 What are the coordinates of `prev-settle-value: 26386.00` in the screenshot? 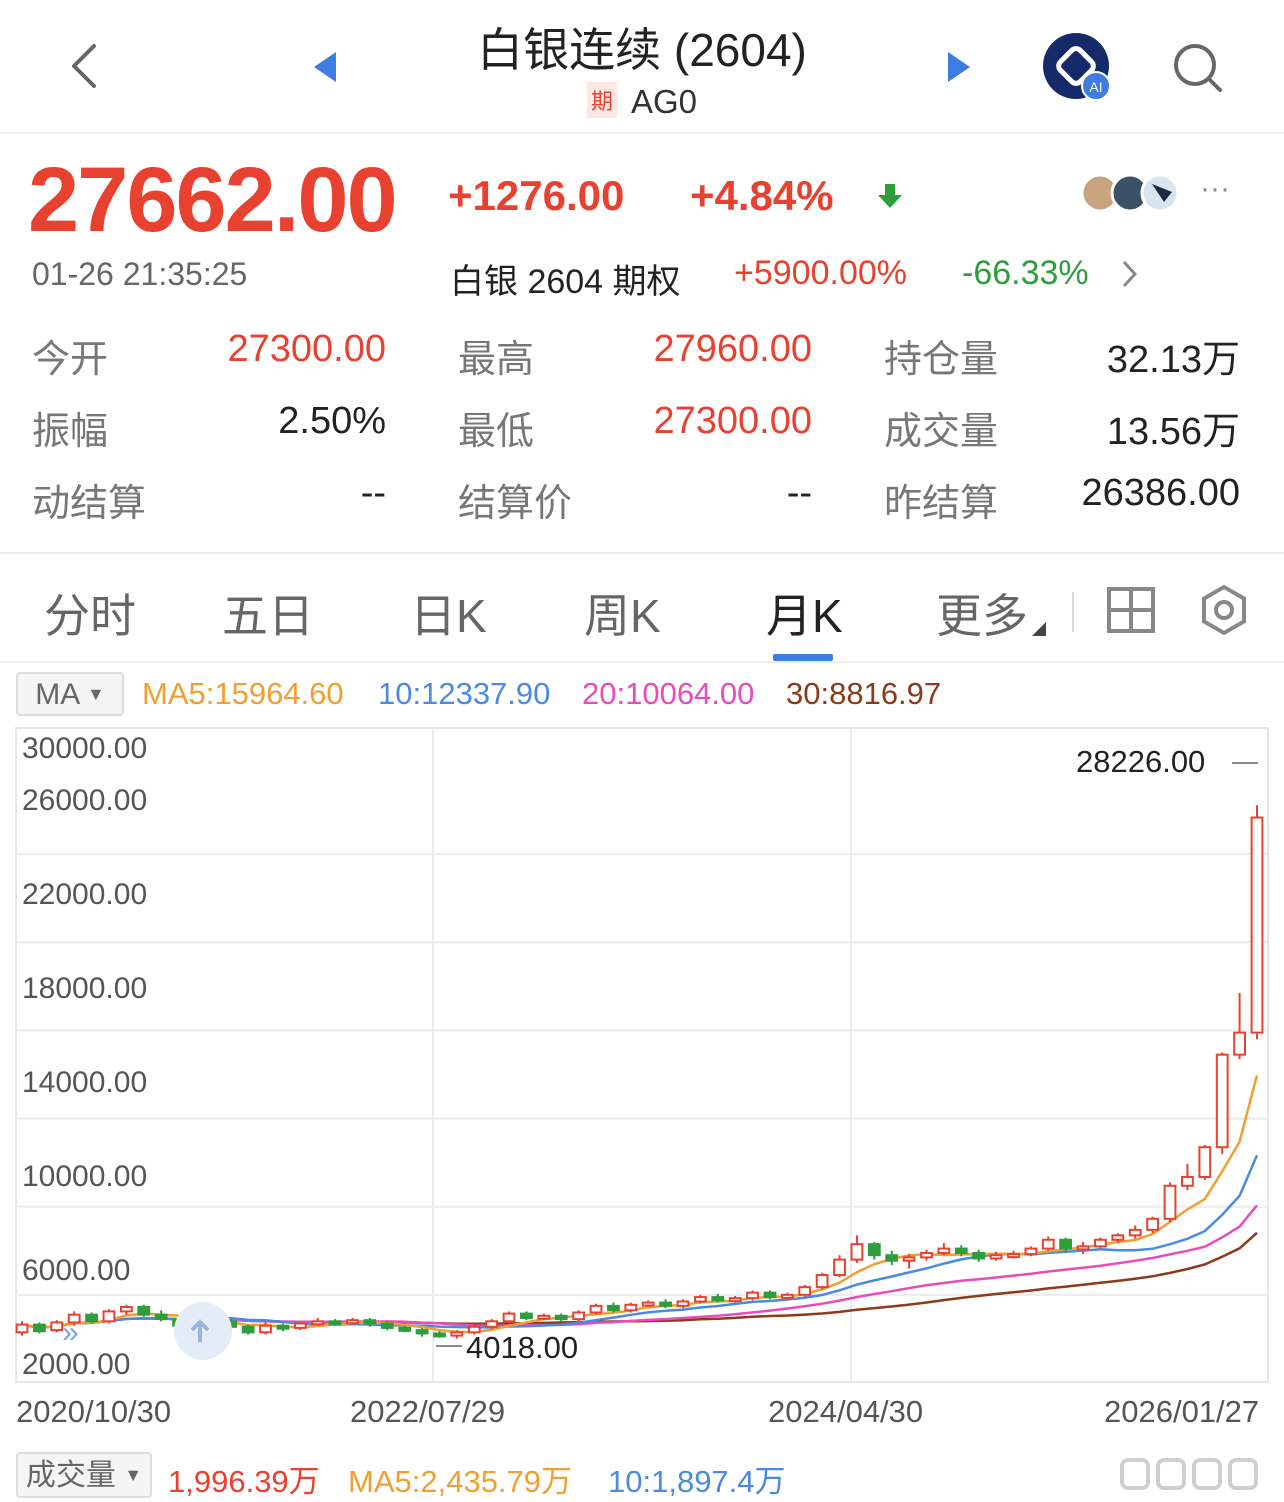 It's located at (1161, 493).